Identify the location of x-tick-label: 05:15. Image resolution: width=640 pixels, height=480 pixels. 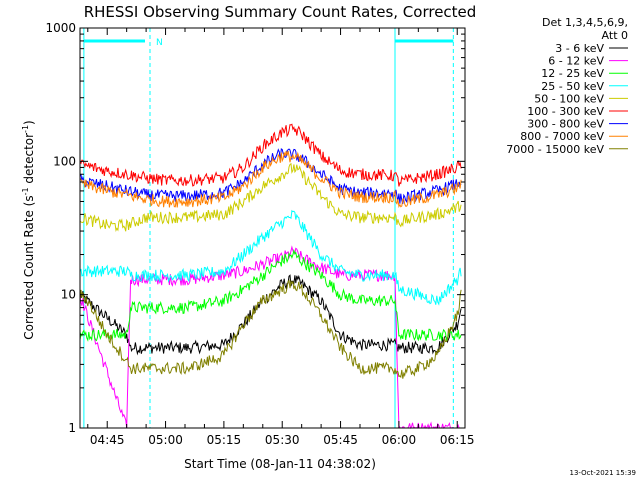
(224, 440).